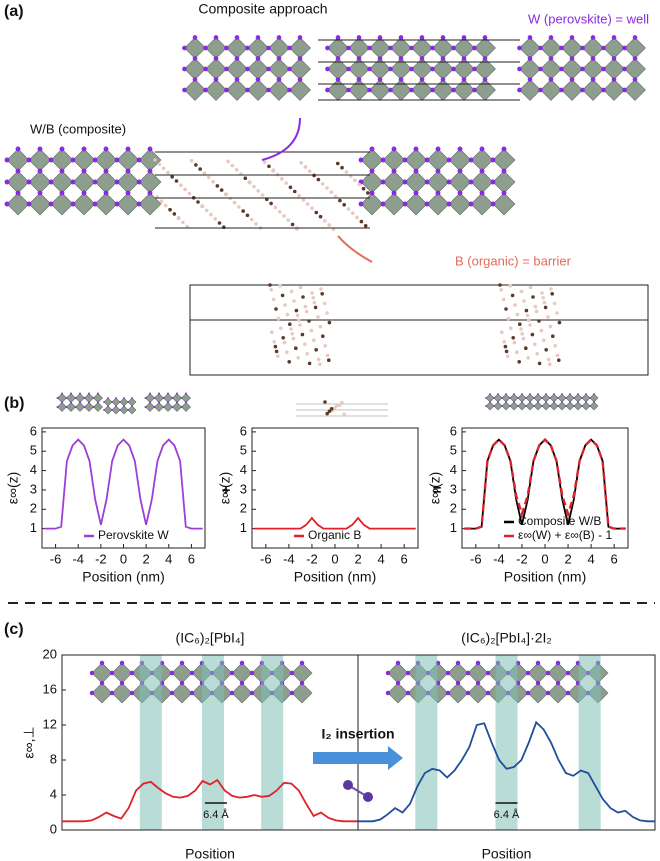  I want to click on layer-band, so click(150, 742).